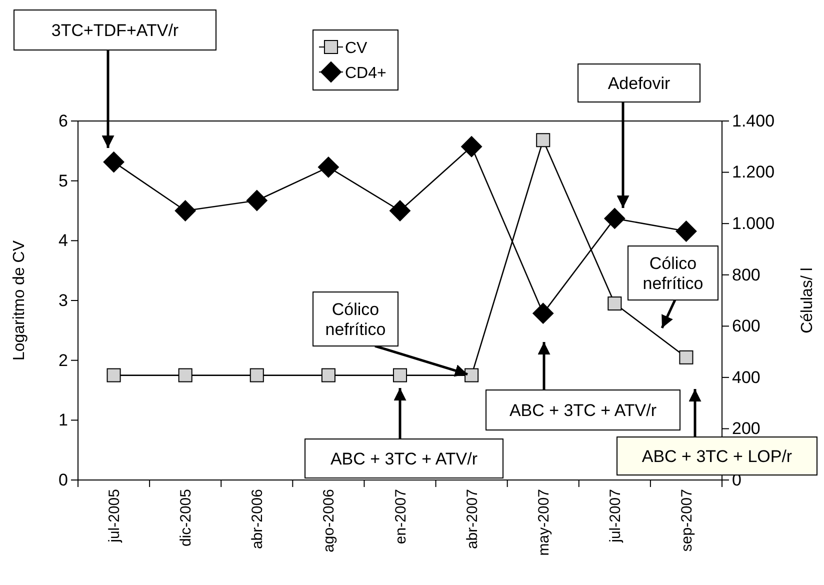 This screenshot has height=585, width=824. Describe the element at coordinates (807, 301) in the screenshot. I see `y2-axis-title: Células/ l` at that location.